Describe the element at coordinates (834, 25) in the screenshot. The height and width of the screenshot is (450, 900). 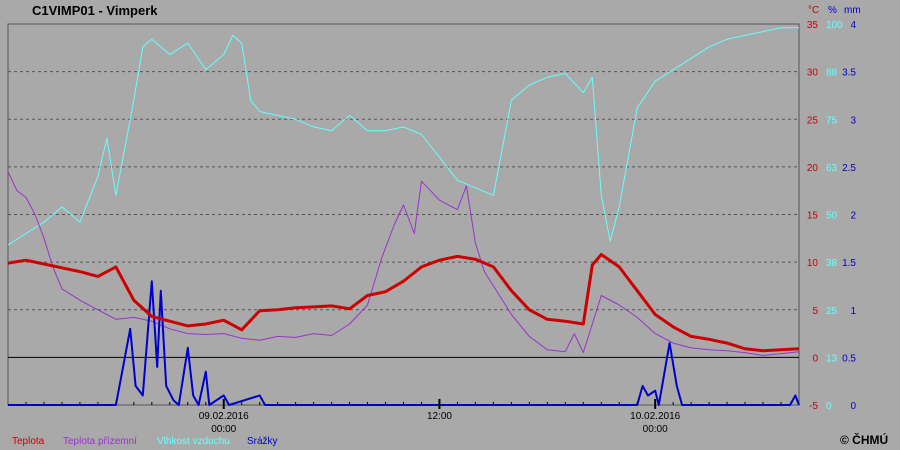
I see `humidity-tick-label: 100` at that location.